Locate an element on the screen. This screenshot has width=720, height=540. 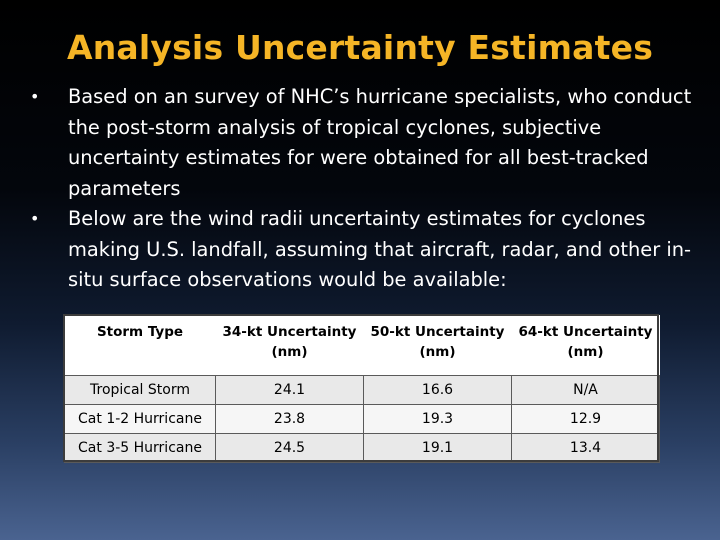
table-row: Cat 1-2 Hurricane 23.8 19.3 12.9 is located at coordinates (362, 419).